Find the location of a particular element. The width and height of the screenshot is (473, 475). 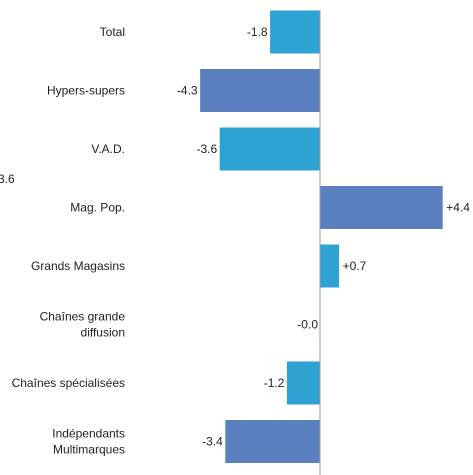

category-label: Total is located at coordinates (112, 32).